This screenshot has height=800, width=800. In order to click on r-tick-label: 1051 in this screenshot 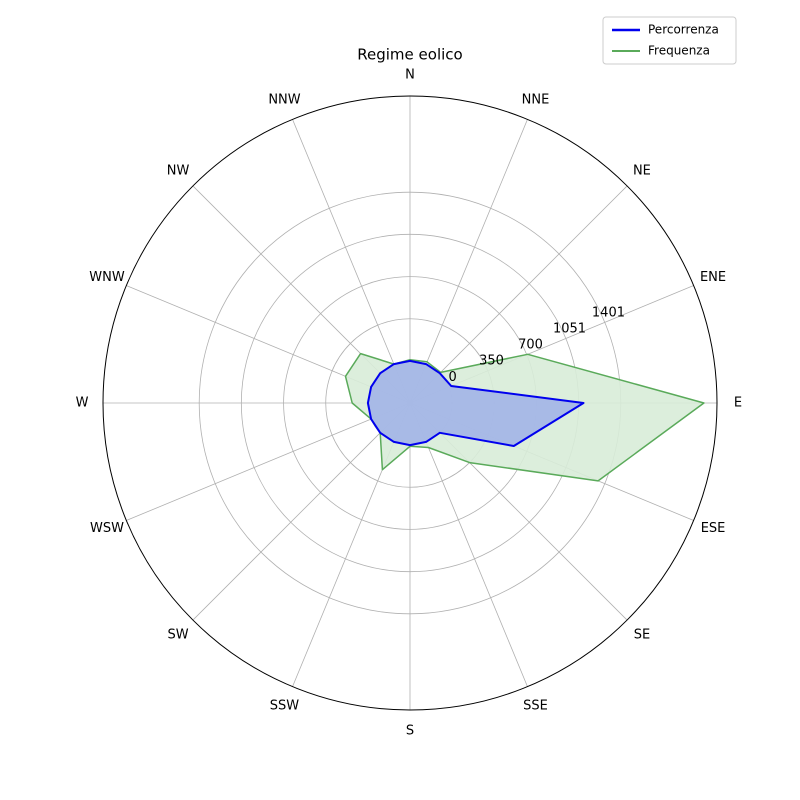, I will do `click(569, 328)`.